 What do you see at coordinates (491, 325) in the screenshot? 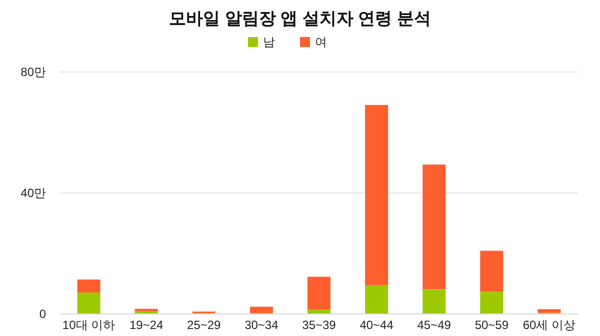
I see `x-tick-label: 50~59` at bounding box center [491, 325].